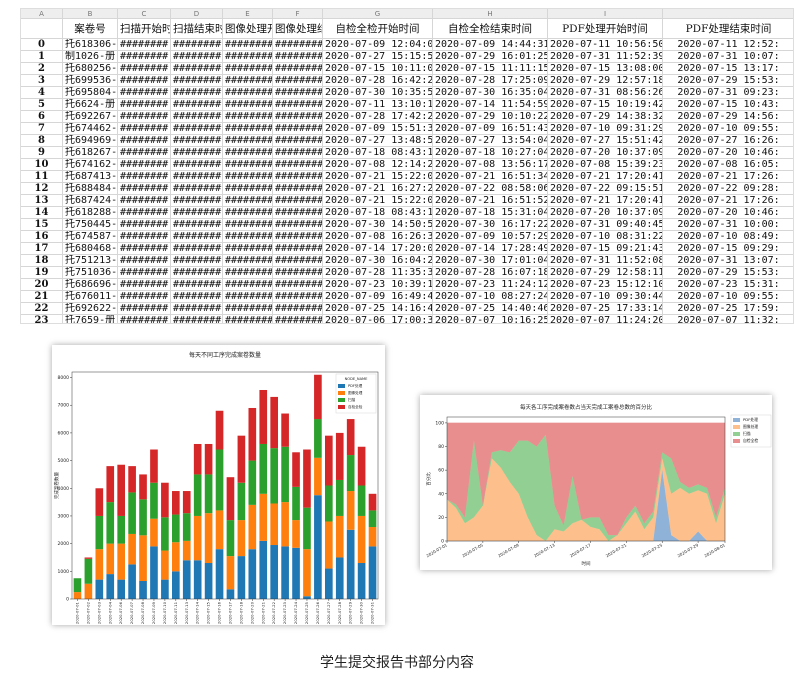 The width and height of the screenshot is (794, 677). What do you see at coordinates (153, 612) in the screenshot?
I see `x-tick-label: 2020-07-09` at bounding box center [153, 612].